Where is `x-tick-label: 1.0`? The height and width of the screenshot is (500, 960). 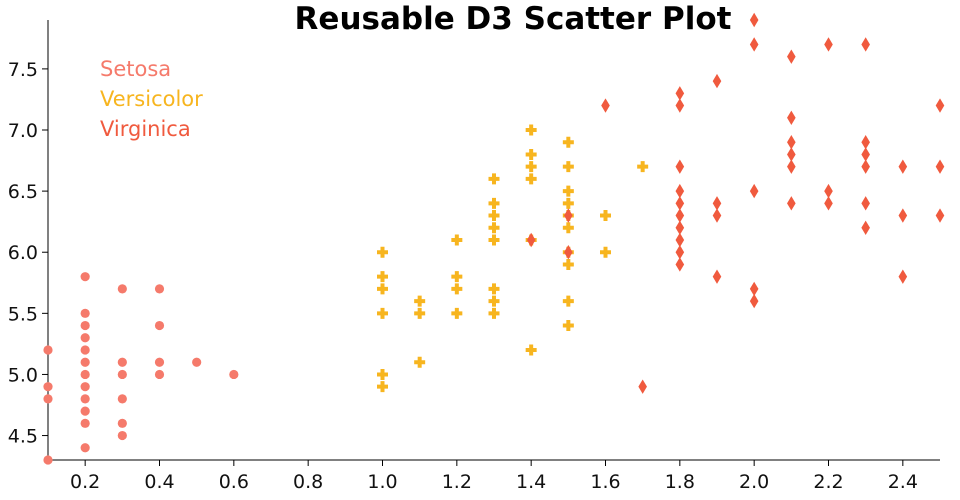
x-tick-label: 1.0 is located at coordinates (382, 482).